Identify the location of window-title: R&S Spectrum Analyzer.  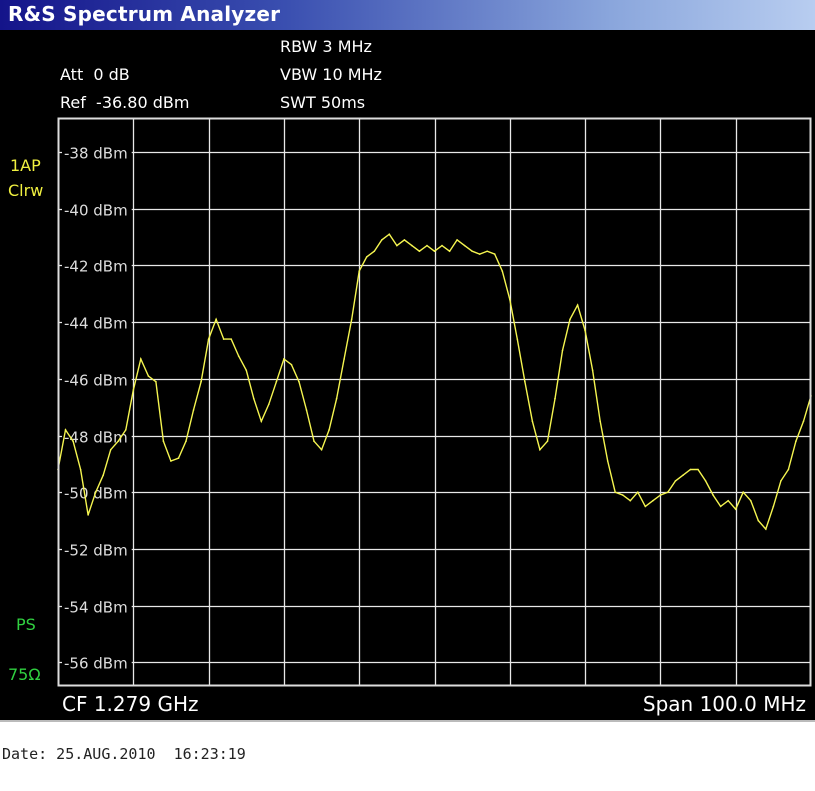
(144, 14).